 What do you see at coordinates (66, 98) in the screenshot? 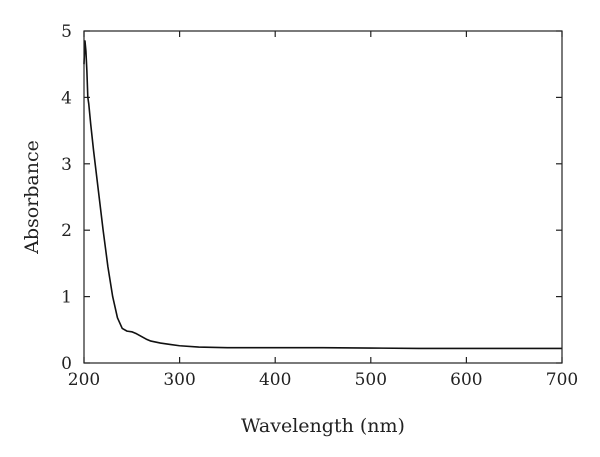
I see `y-tick-label: 4` at bounding box center [66, 98].